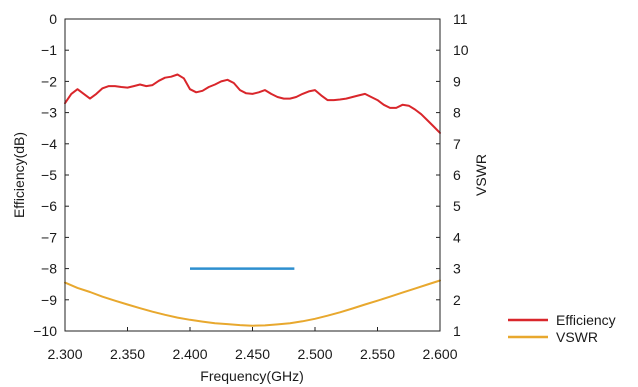 The height and width of the screenshot is (387, 638). Describe the element at coordinates (460, 19) in the screenshot. I see `y2-tick-label: 11` at that location.